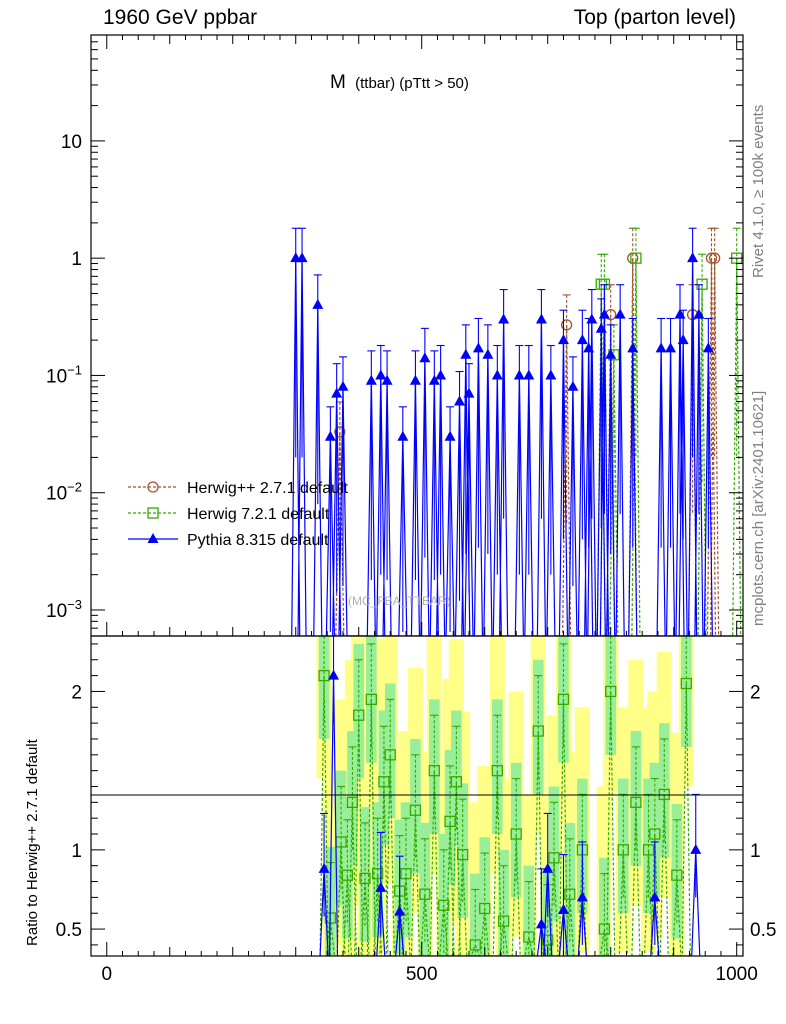 The image size is (786, 1024). I want to click on legend-label-pythia: Pythia 8.315 default, so click(258, 540).